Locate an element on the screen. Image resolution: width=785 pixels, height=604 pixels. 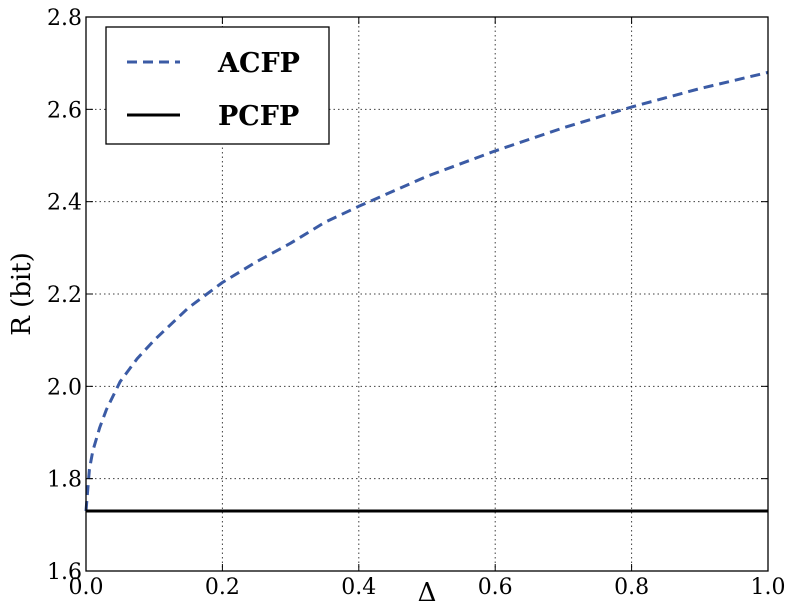
x-tick-label: 1.0 is located at coordinates (768, 587).